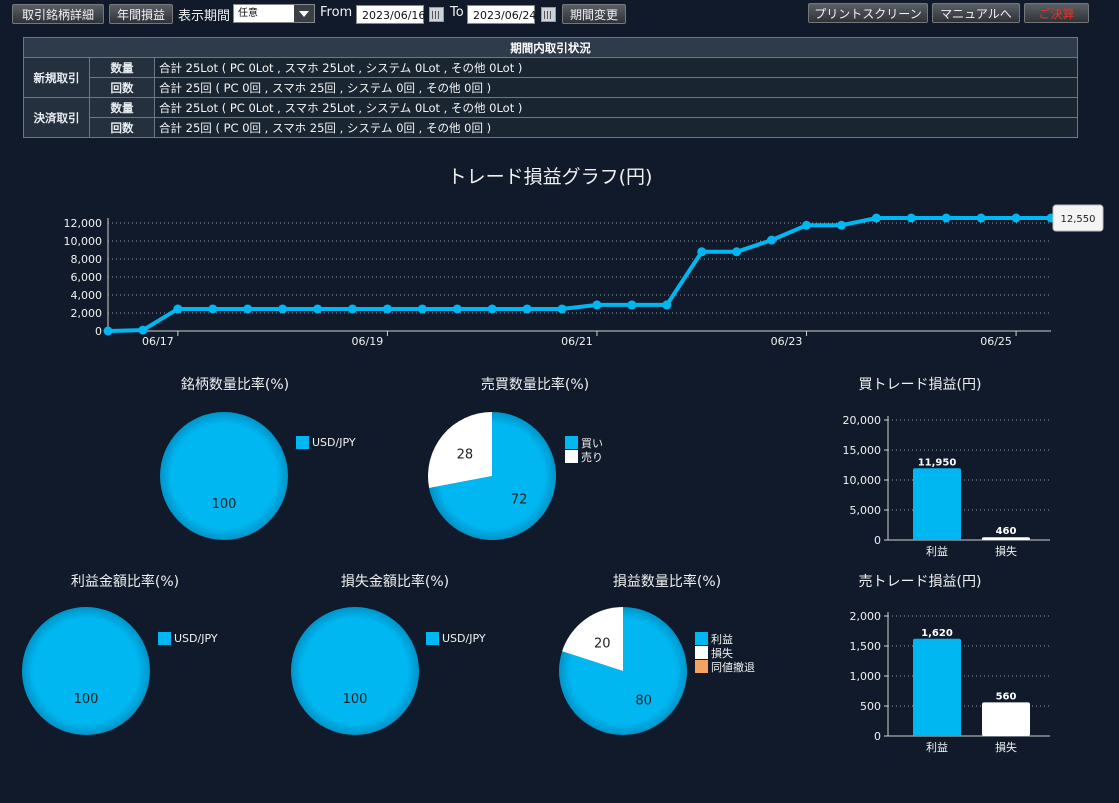 The image size is (1119, 803). Describe the element at coordinates (862, 420) in the screenshot. I see `y-tick-label: 20,000` at that location.